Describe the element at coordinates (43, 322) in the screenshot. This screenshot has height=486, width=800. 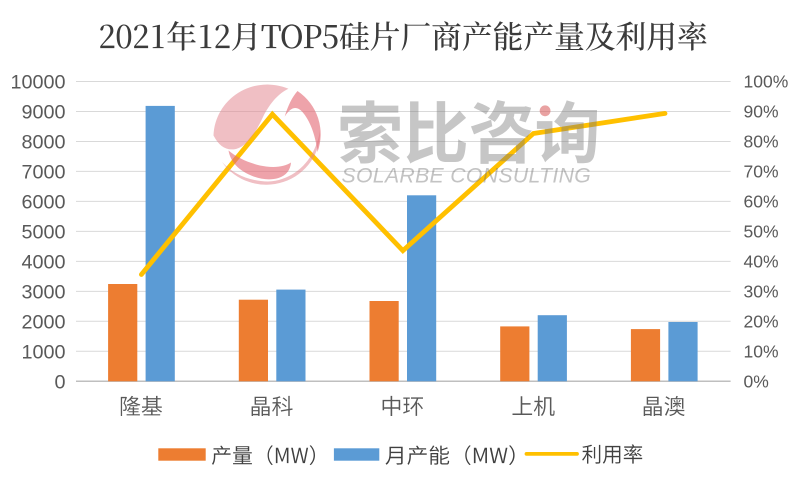
I see `svg-text: 2000` at that location.